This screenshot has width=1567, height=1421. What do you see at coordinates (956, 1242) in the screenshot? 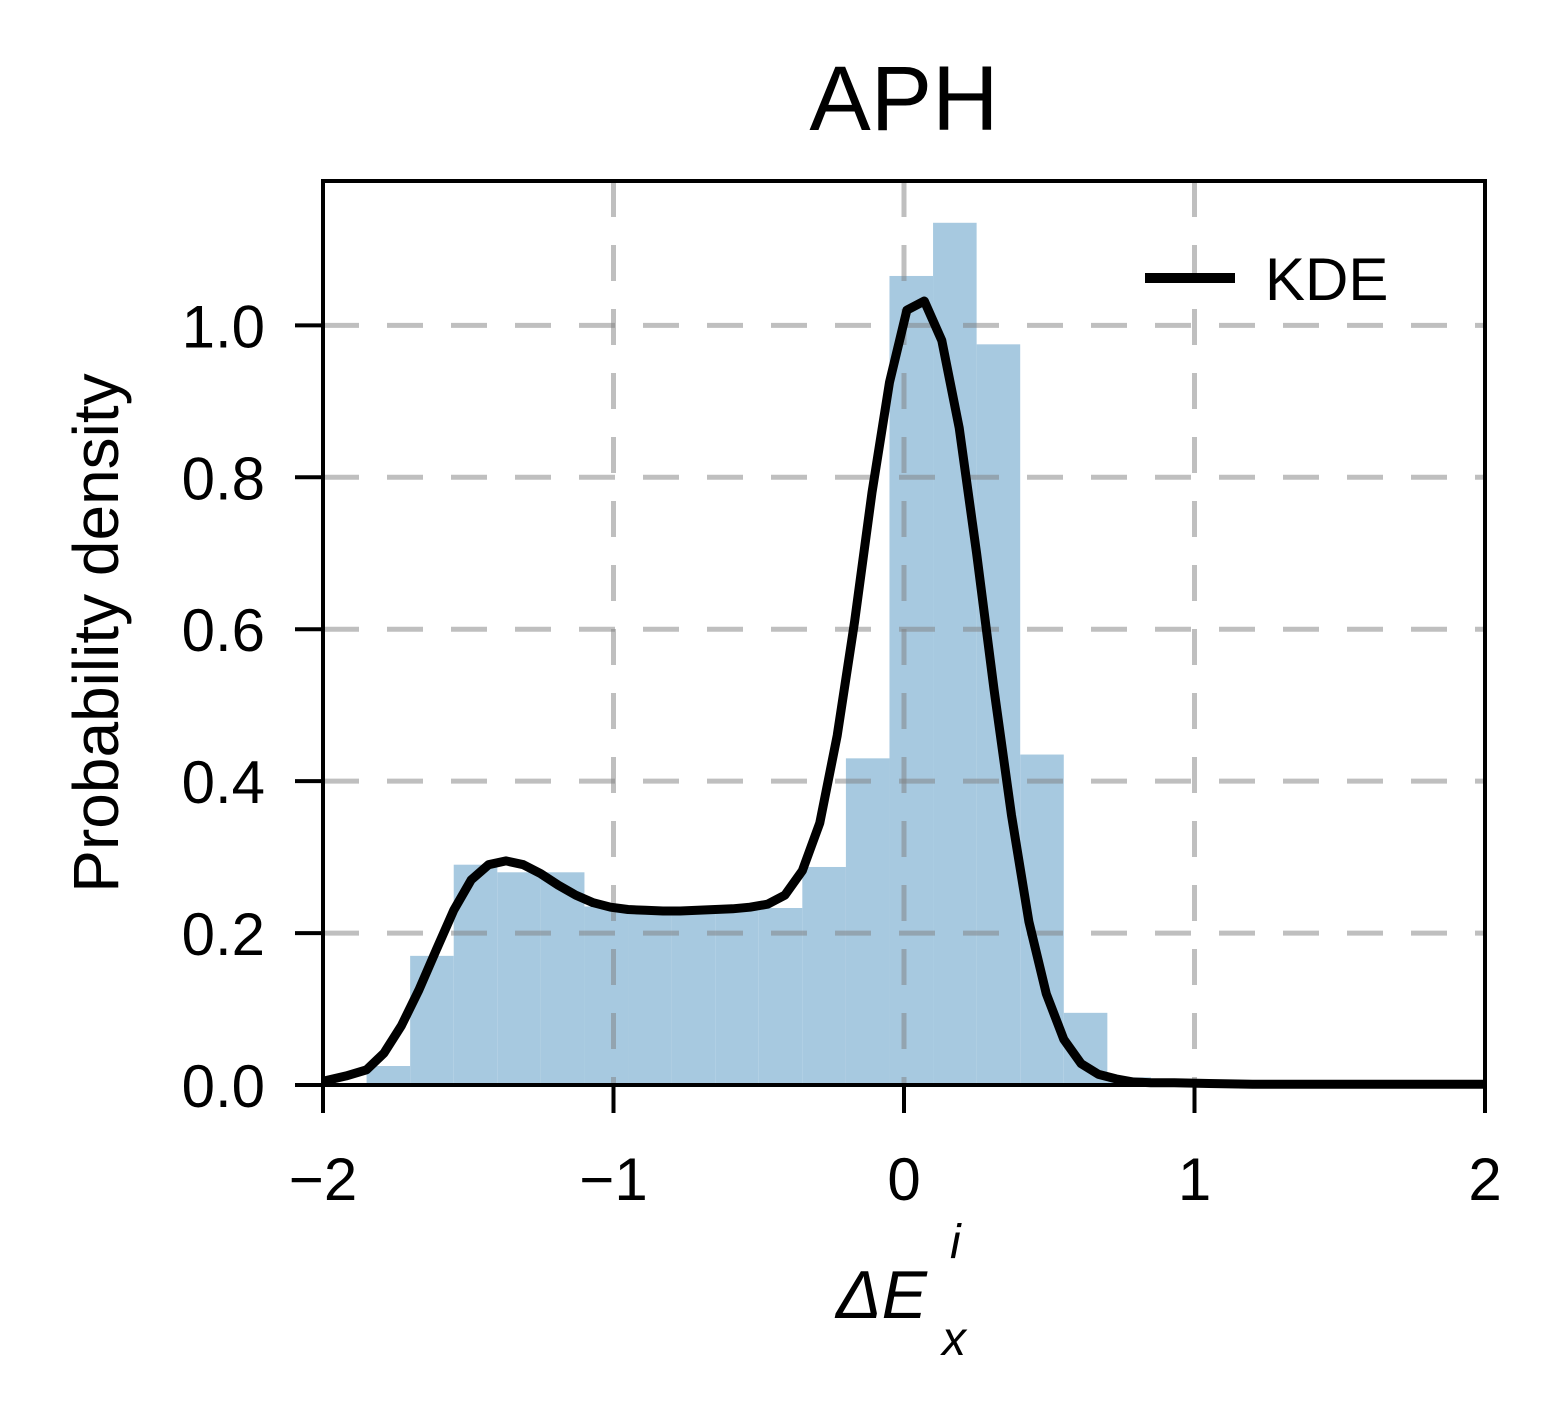
I see `x-axis-label-superscript: i` at bounding box center [956, 1242].